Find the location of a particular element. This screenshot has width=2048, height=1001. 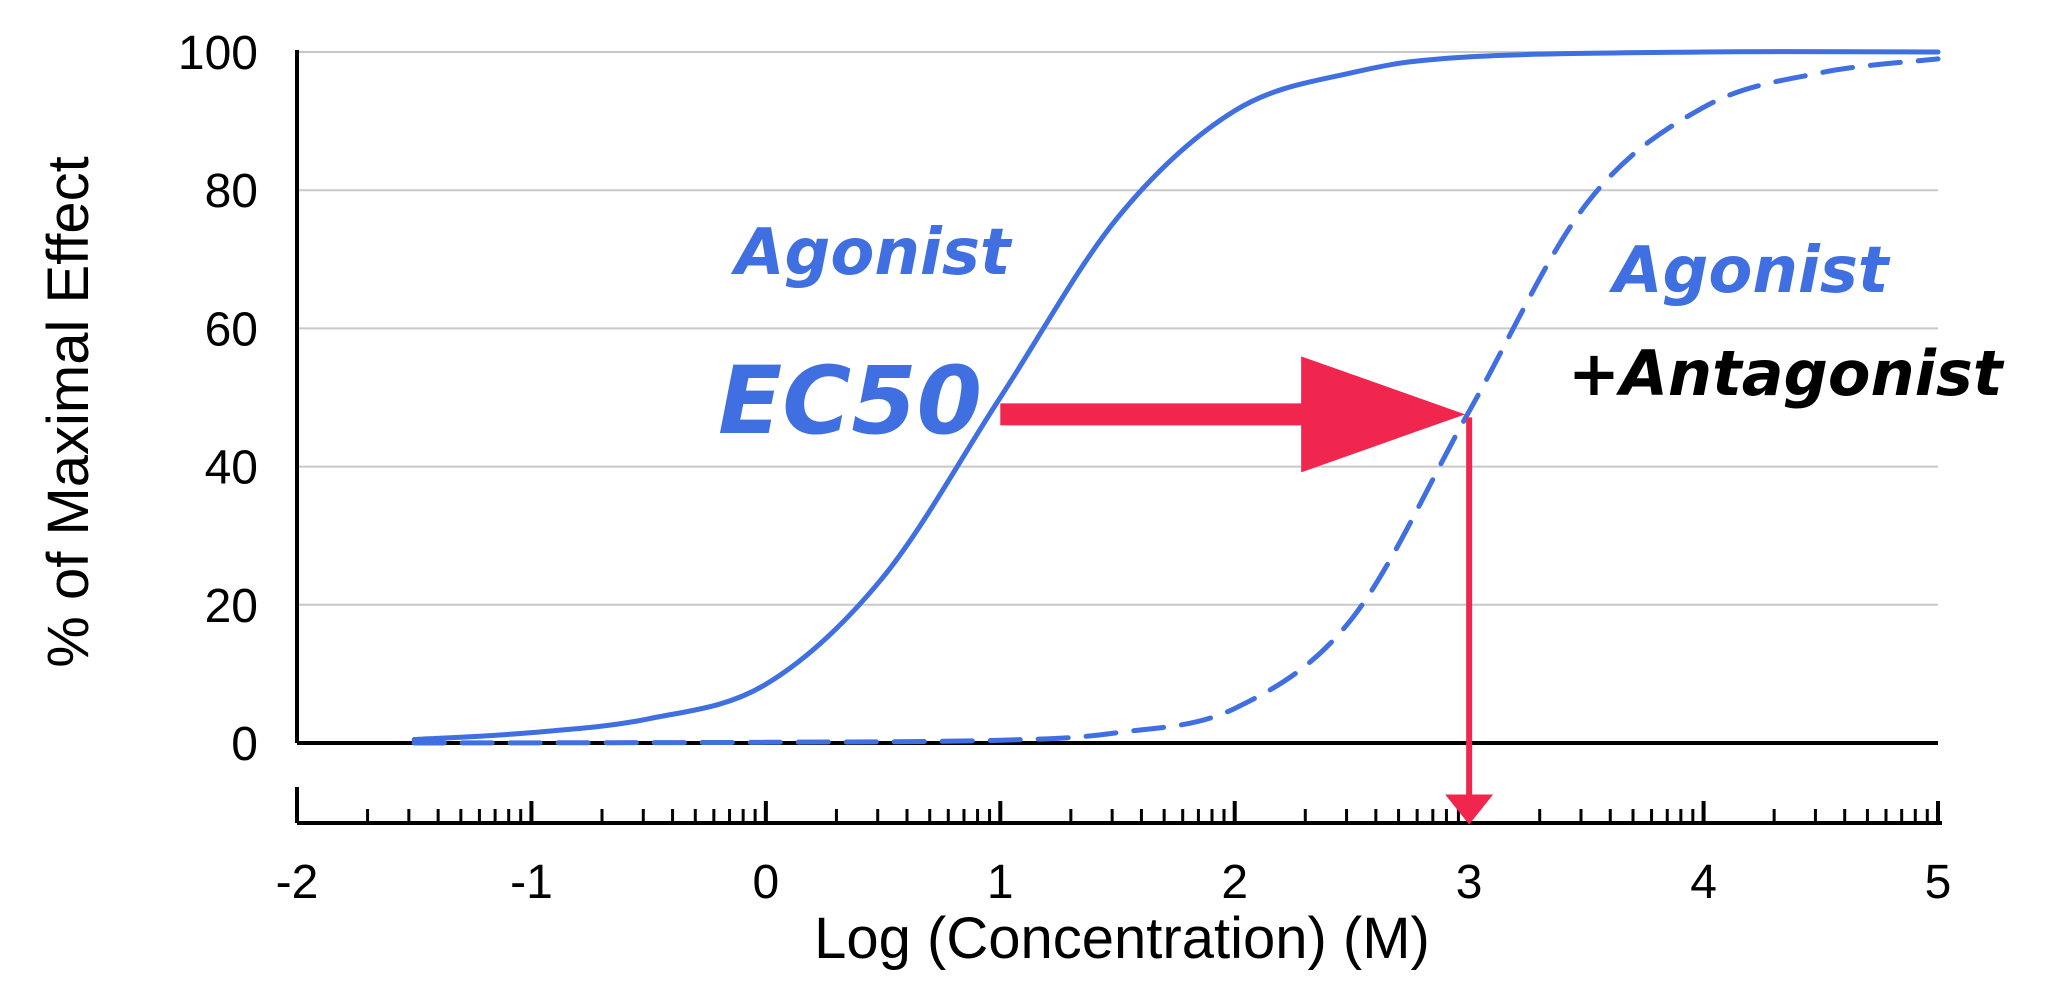

y-tick-label: 80 is located at coordinates (231, 191).